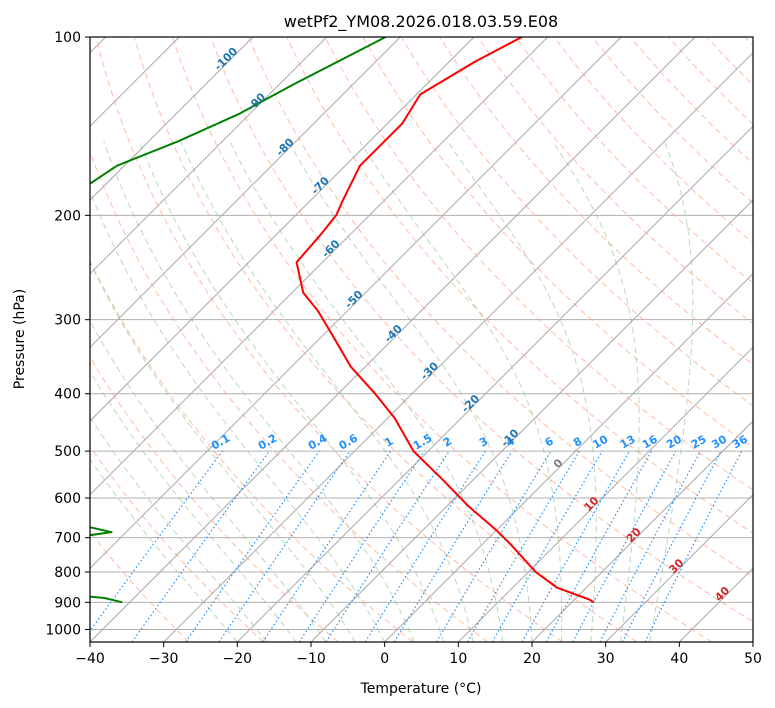 This screenshot has height=708, width=775. I want to click on x-tick-label: −30, so click(164, 659).